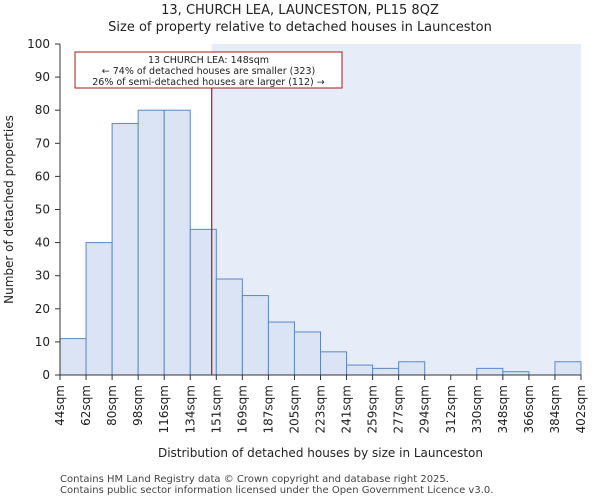  What do you see at coordinates (399, 409) in the screenshot?
I see `x-tick-label: 277sqm` at bounding box center [399, 409].